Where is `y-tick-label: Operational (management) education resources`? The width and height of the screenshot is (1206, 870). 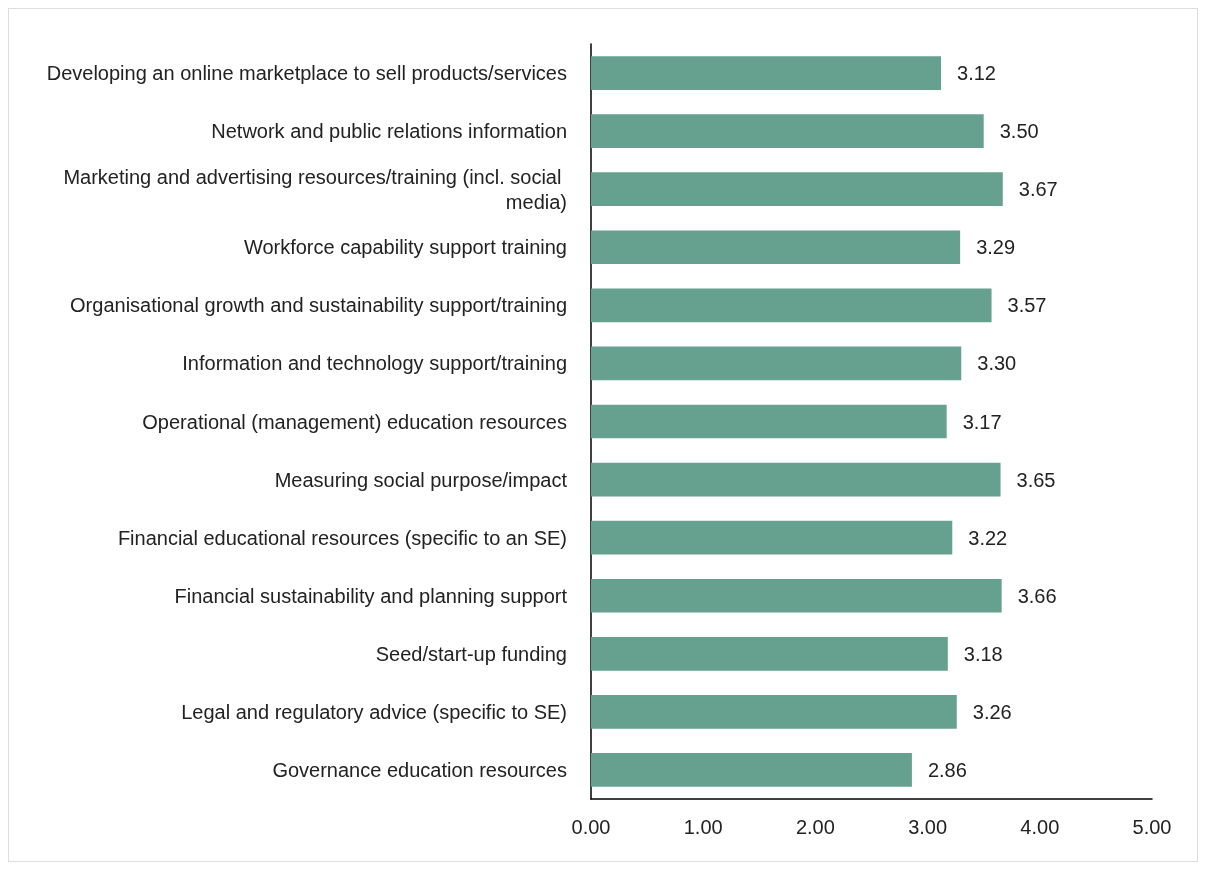 y-tick-label: Operational (management) education resources is located at coordinates (354, 421).